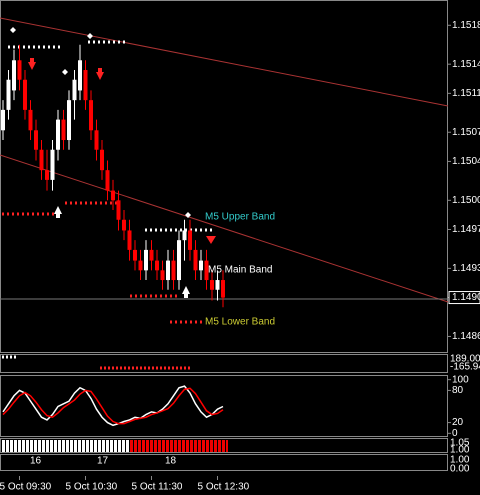 Image resolution: width=480 pixels, height=495 pixels. What do you see at coordinates (466, 132) in the screenshot?
I see `y-tick-label: 1.1507` at bounding box center [466, 132].